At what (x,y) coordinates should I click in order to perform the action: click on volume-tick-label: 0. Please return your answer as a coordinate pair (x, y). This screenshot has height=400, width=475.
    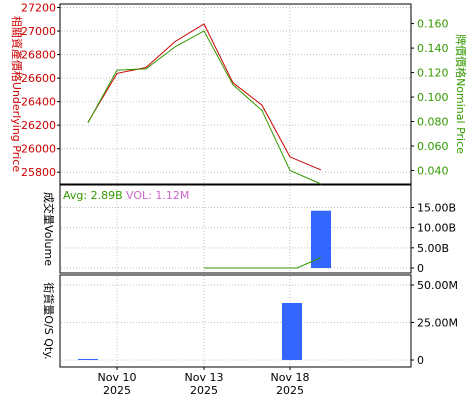
    Looking at the image, I should click on (420, 268).